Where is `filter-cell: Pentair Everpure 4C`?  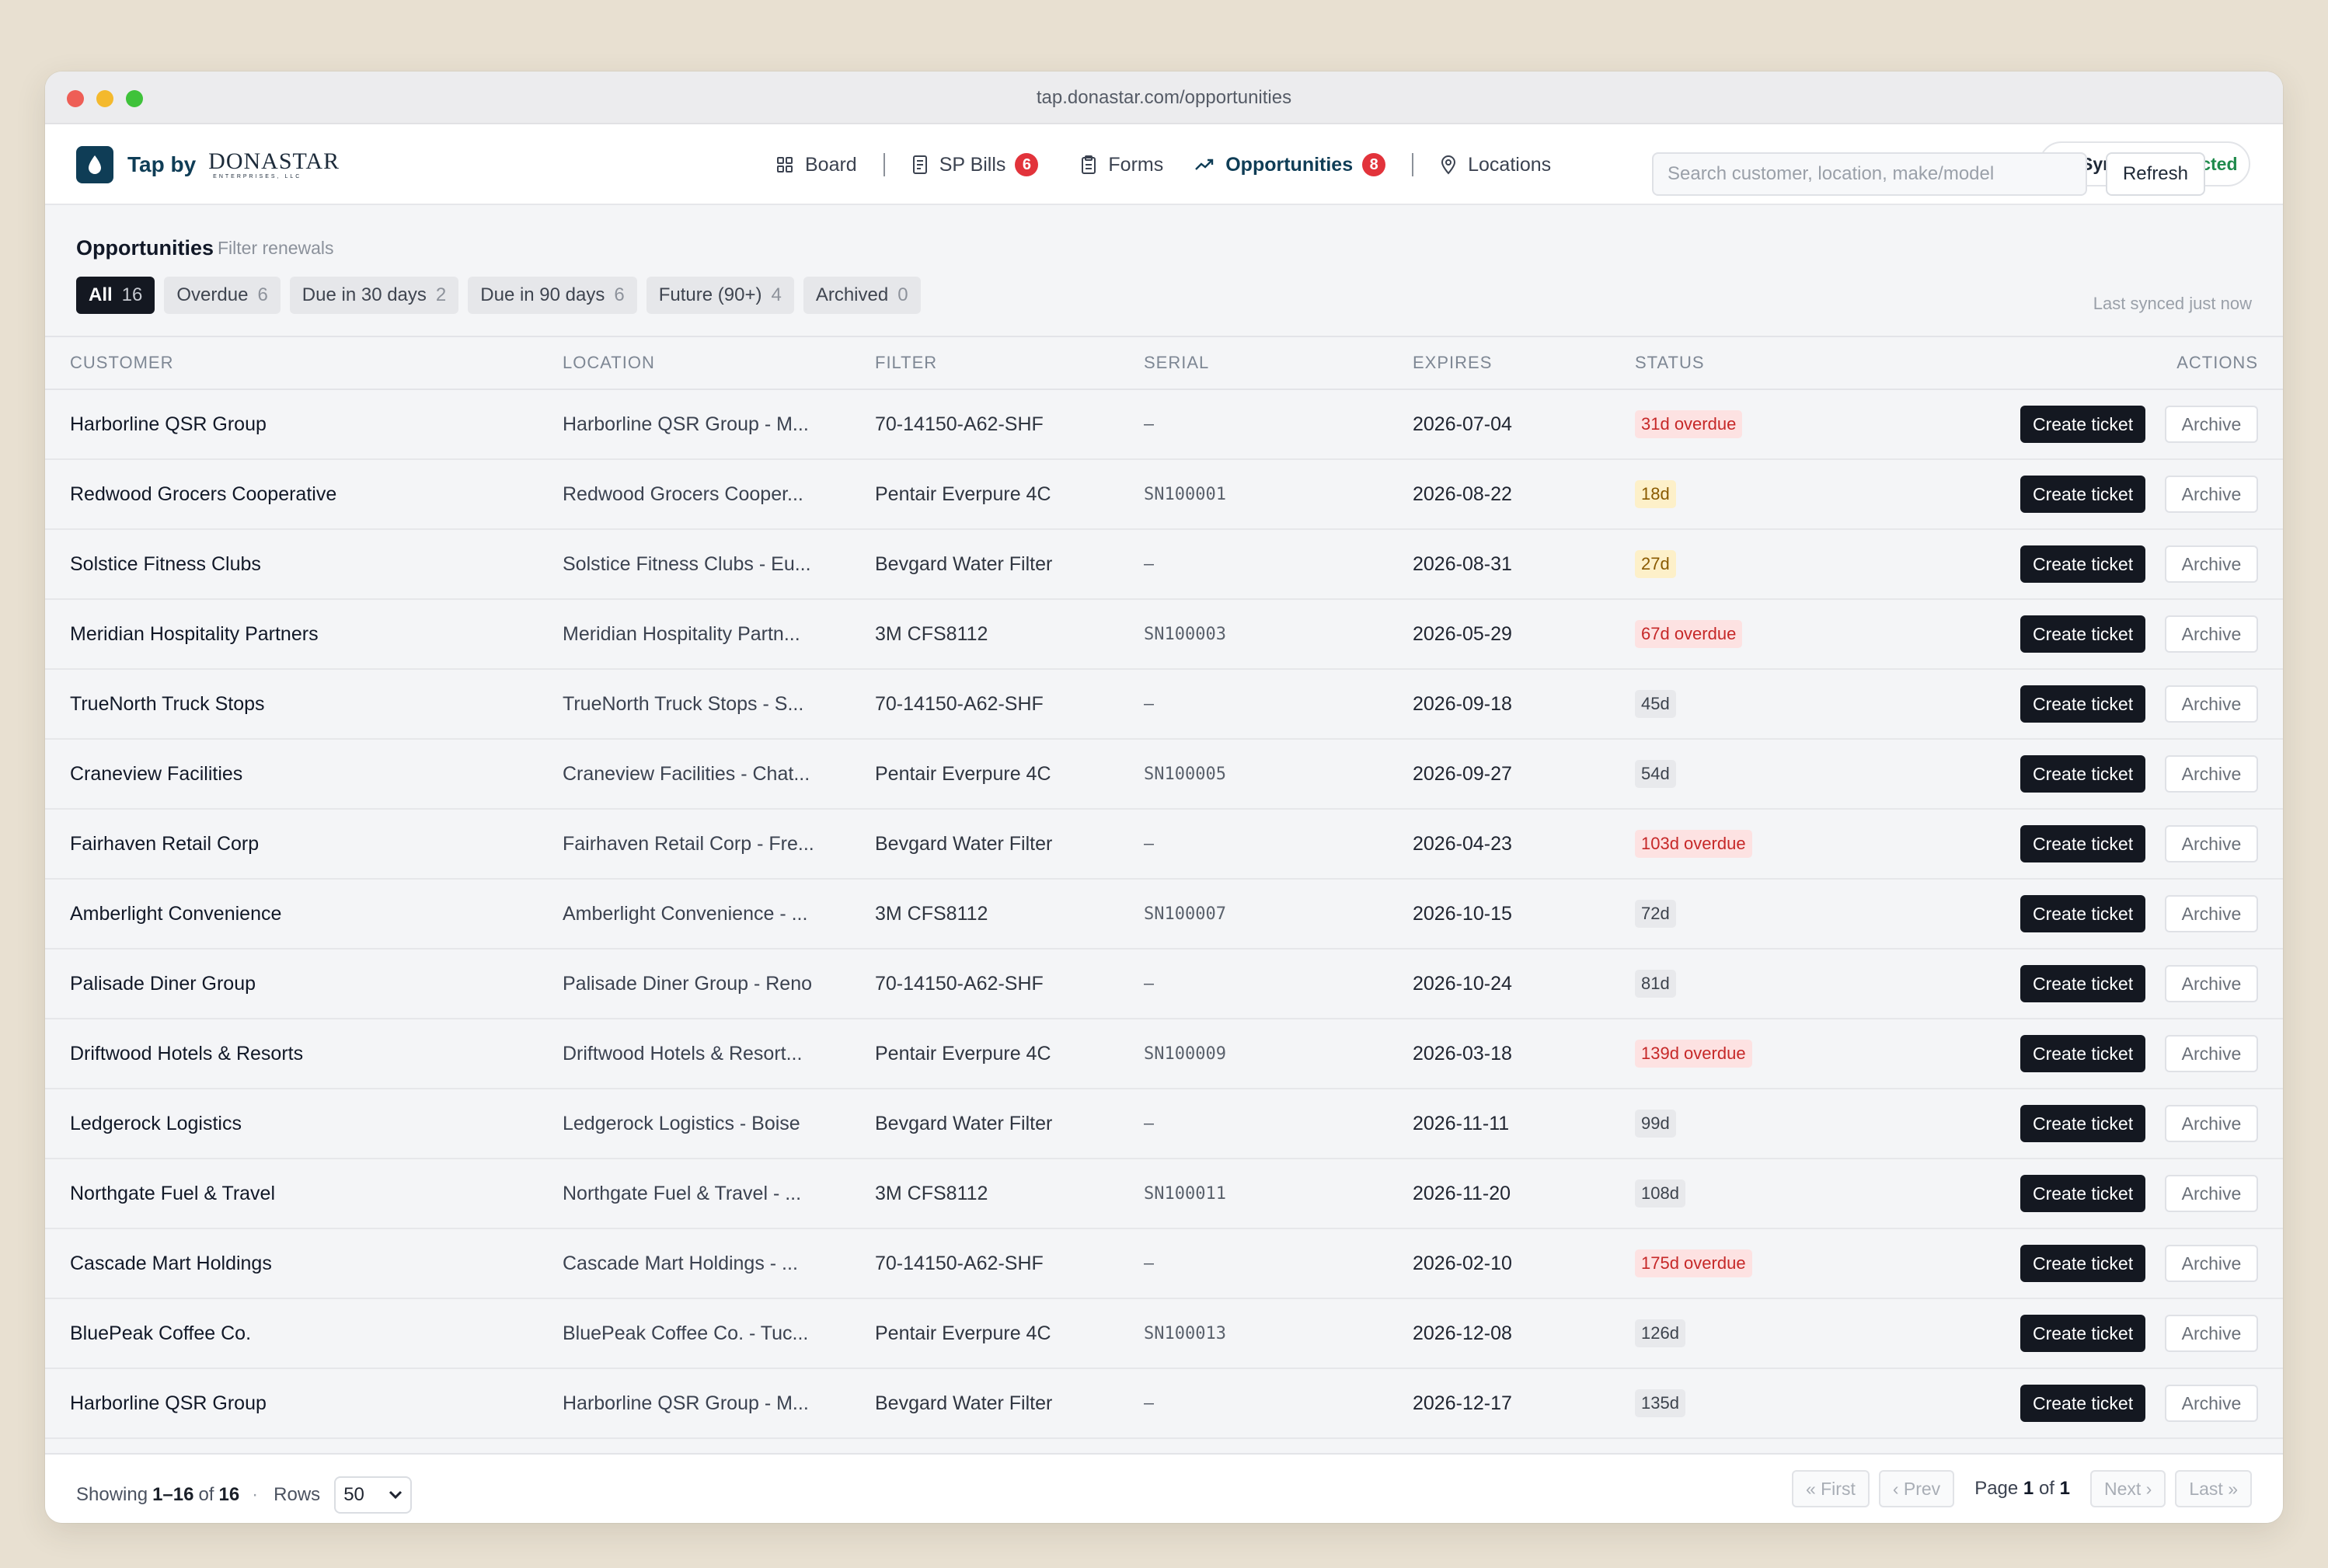
filter-cell: Pentair Everpure 4C is located at coordinates (963, 494).